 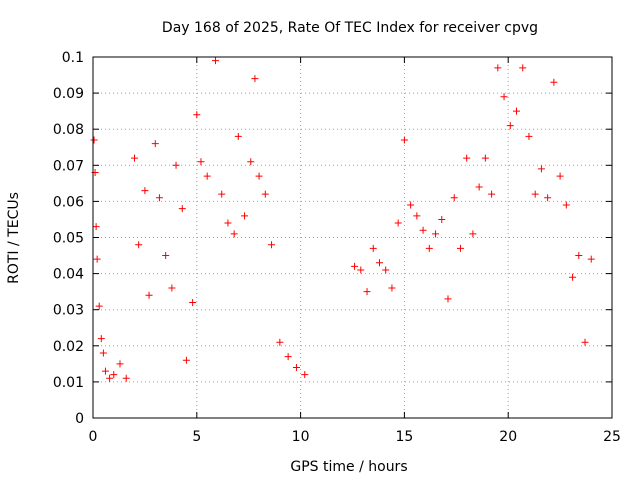 I want to click on x-tick-label: 0, so click(x=93, y=437).